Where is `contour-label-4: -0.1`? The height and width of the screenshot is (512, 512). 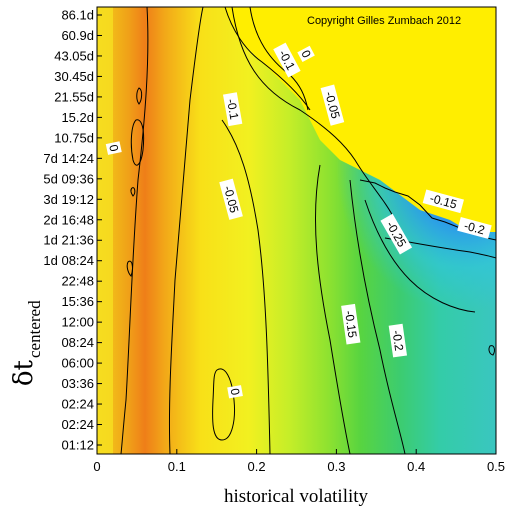
contour-label-4: -0.1 is located at coordinates (232, 109).